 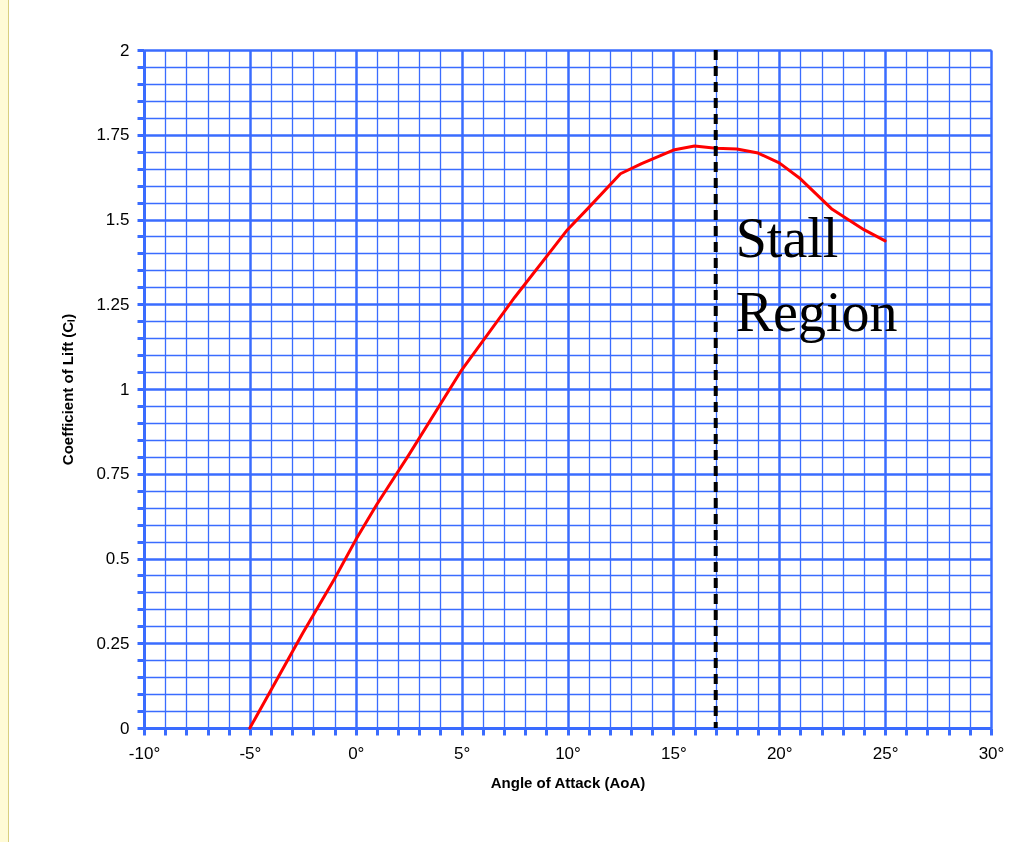 What do you see at coordinates (462, 753) in the screenshot?
I see `x-tick-label: 5°` at bounding box center [462, 753].